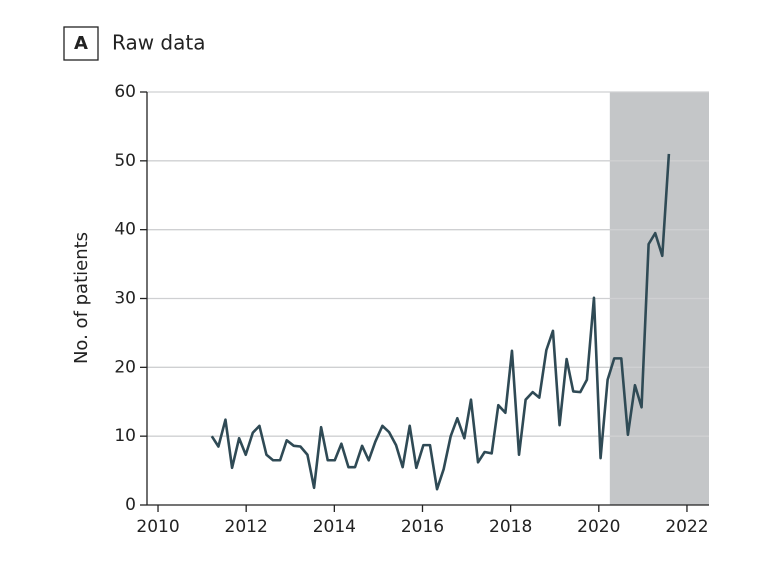 The height and width of the screenshot is (576, 768). Describe the element at coordinates (125, 161) in the screenshot. I see `y-tick-label: 50` at that location.